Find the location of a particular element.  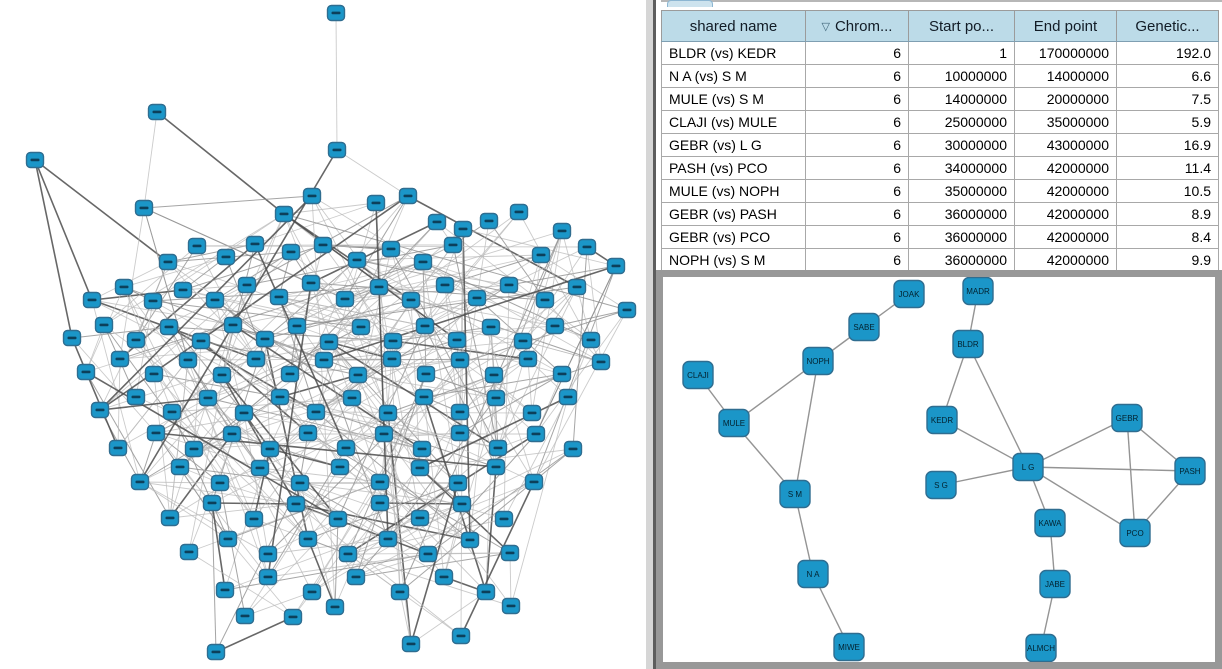

table-row: PASH (vs) PCO 6 34000000 42000000 11.4 is located at coordinates (940, 168).